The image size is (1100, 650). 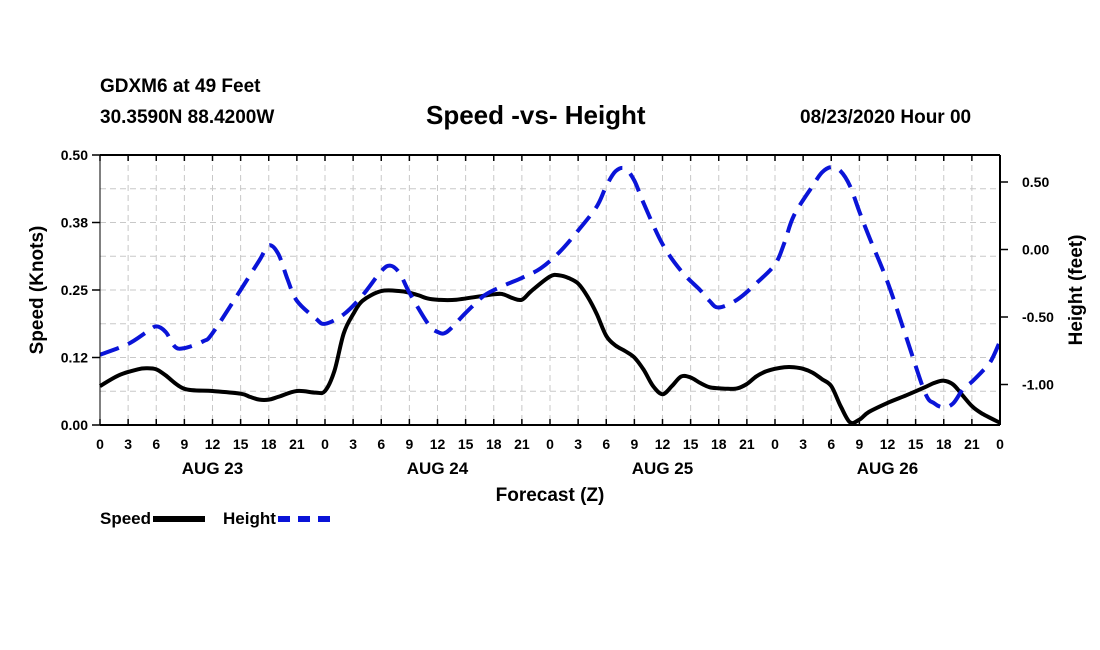 I want to click on legend-height: Height, so click(x=276, y=519).